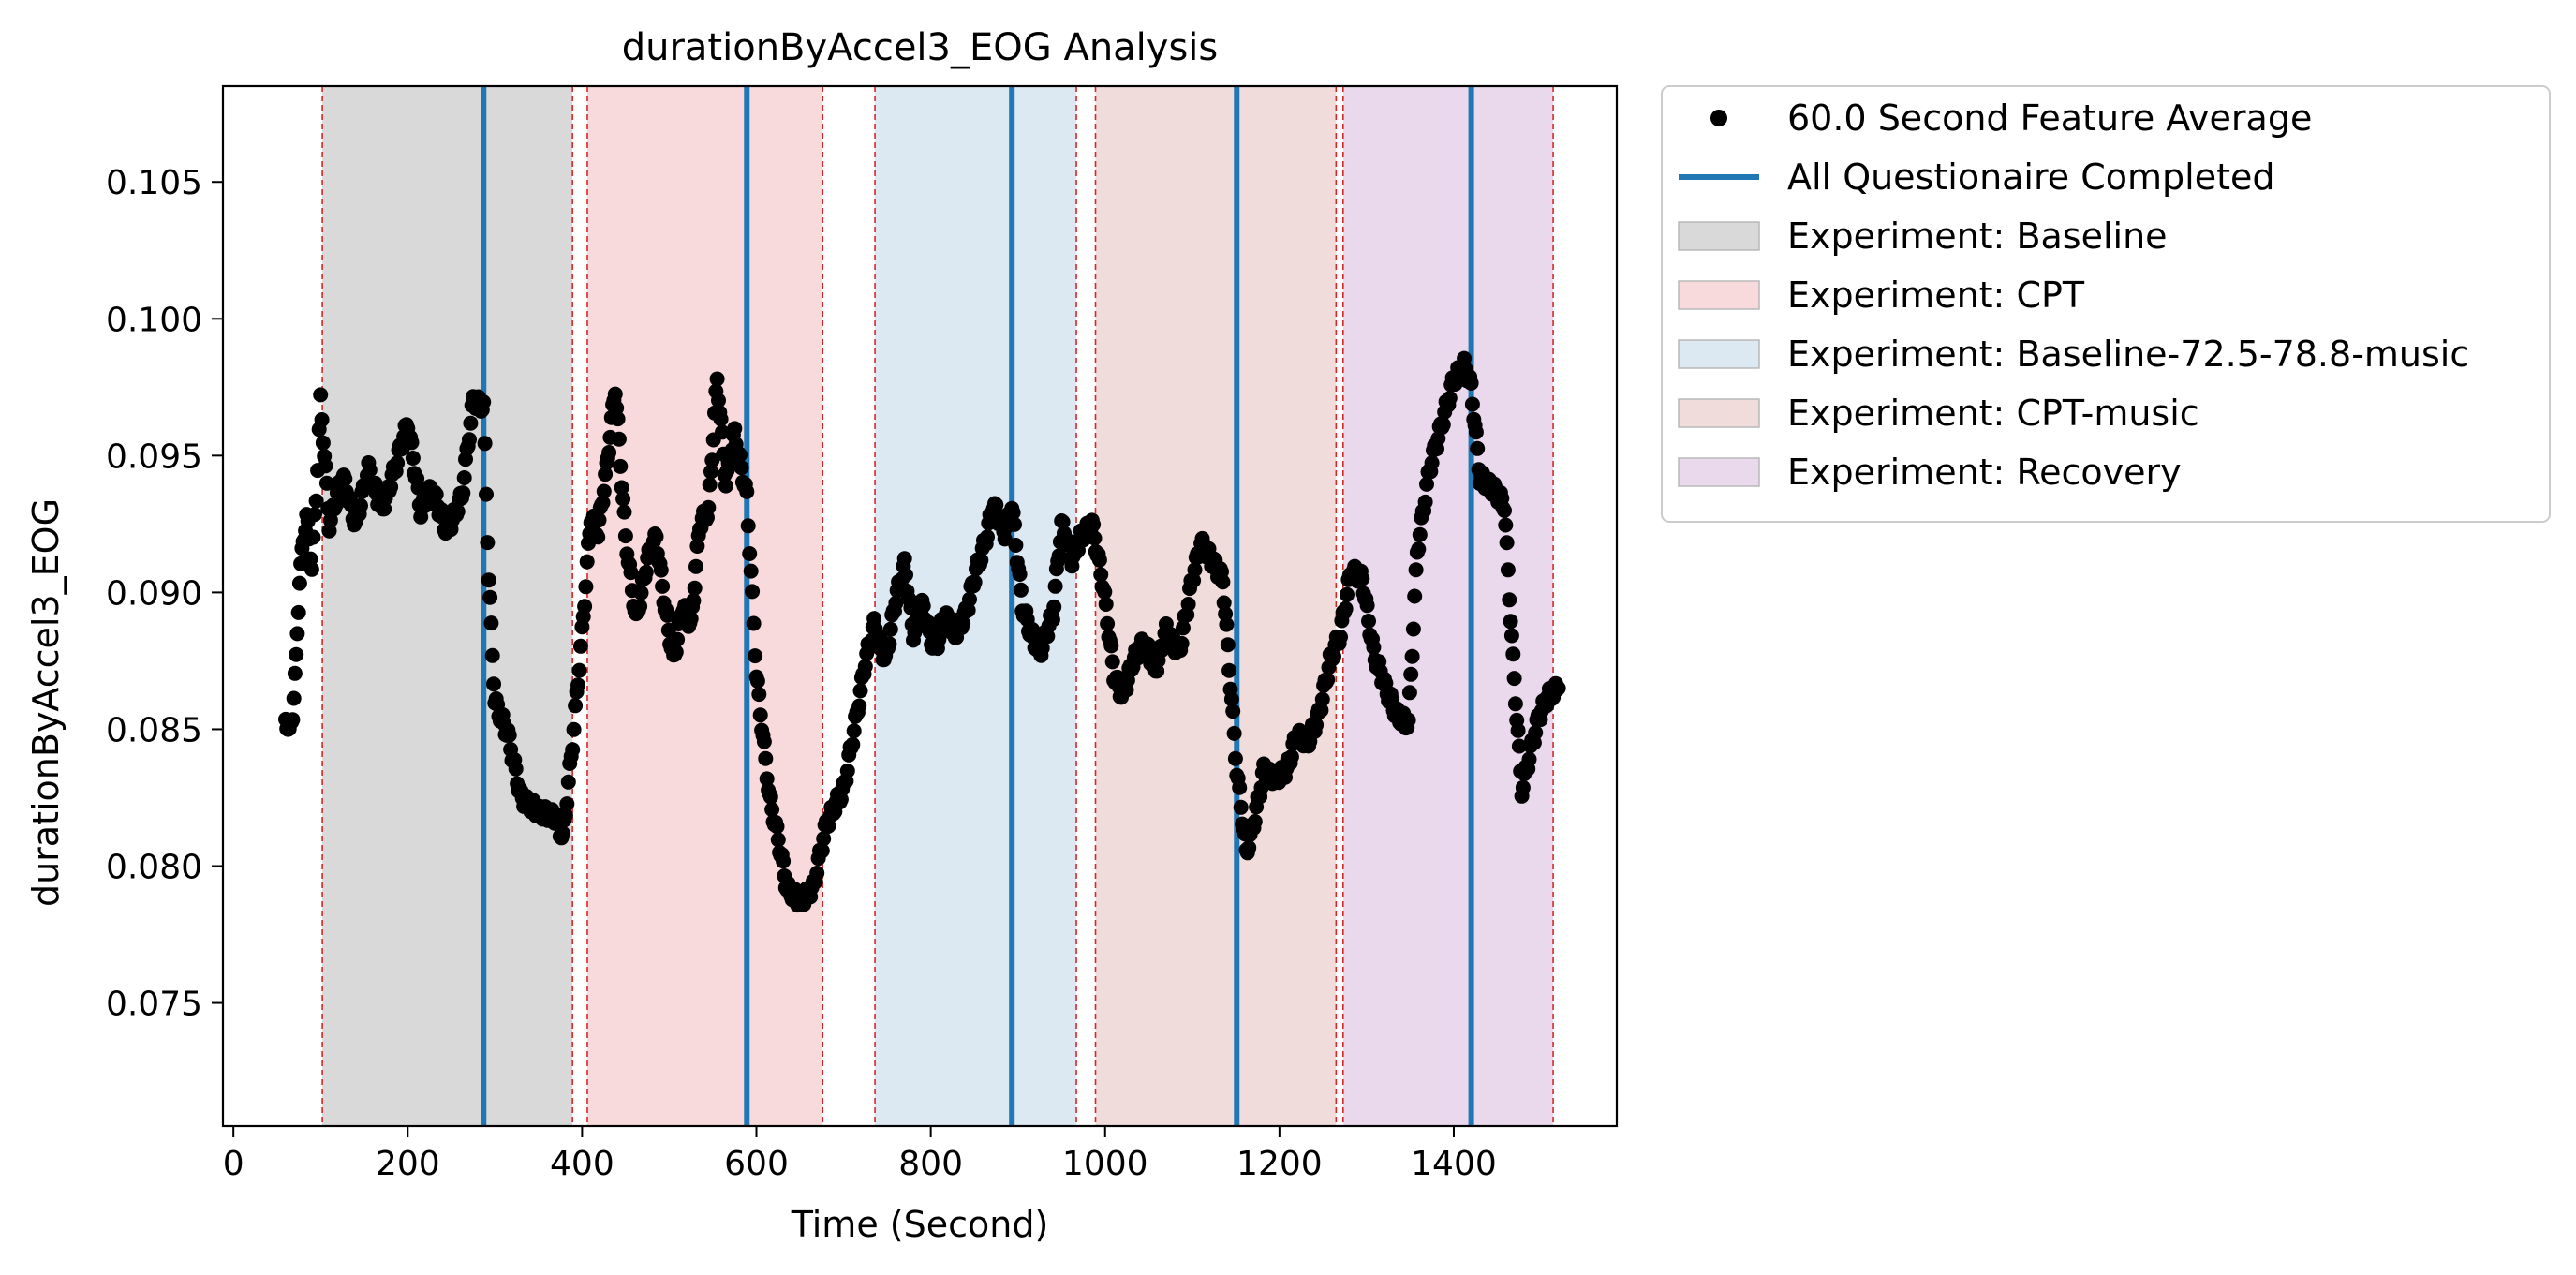 Image resolution: width=2576 pixels, height=1275 pixels. I want to click on x-tick-label: 400, so click(582, 1164).